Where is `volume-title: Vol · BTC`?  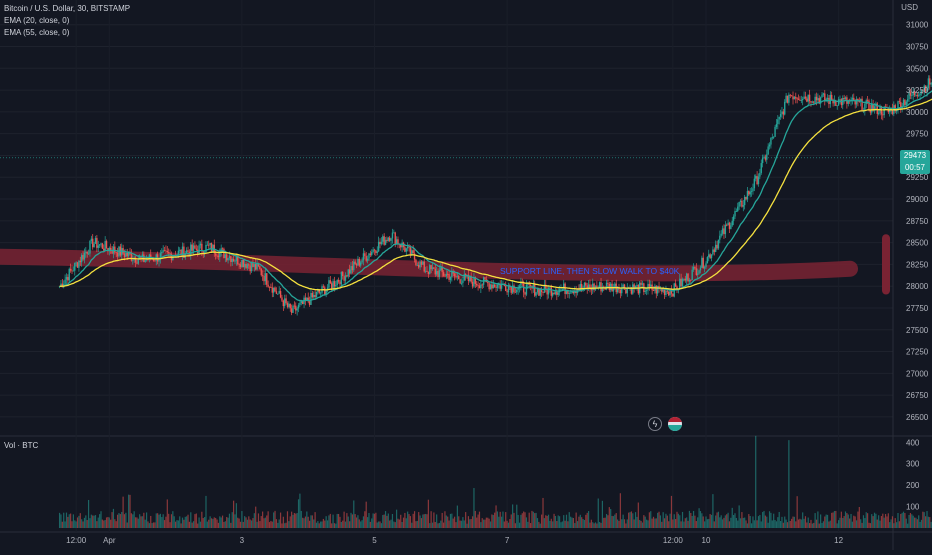
volume-title: Vol · BTC is located at coordinates (21, 445).